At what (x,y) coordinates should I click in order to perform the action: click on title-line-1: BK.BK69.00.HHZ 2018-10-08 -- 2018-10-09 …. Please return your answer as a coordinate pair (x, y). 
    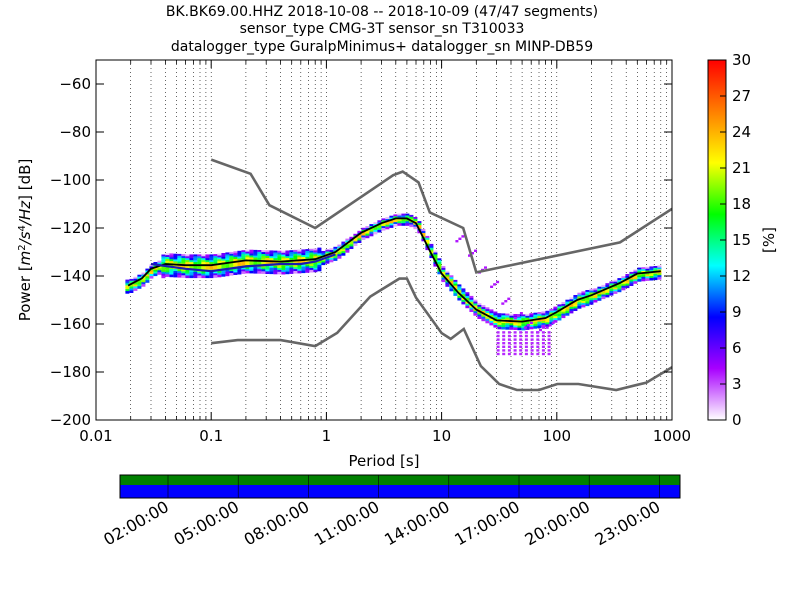
    Looking at the image, I should click on (382, 12).